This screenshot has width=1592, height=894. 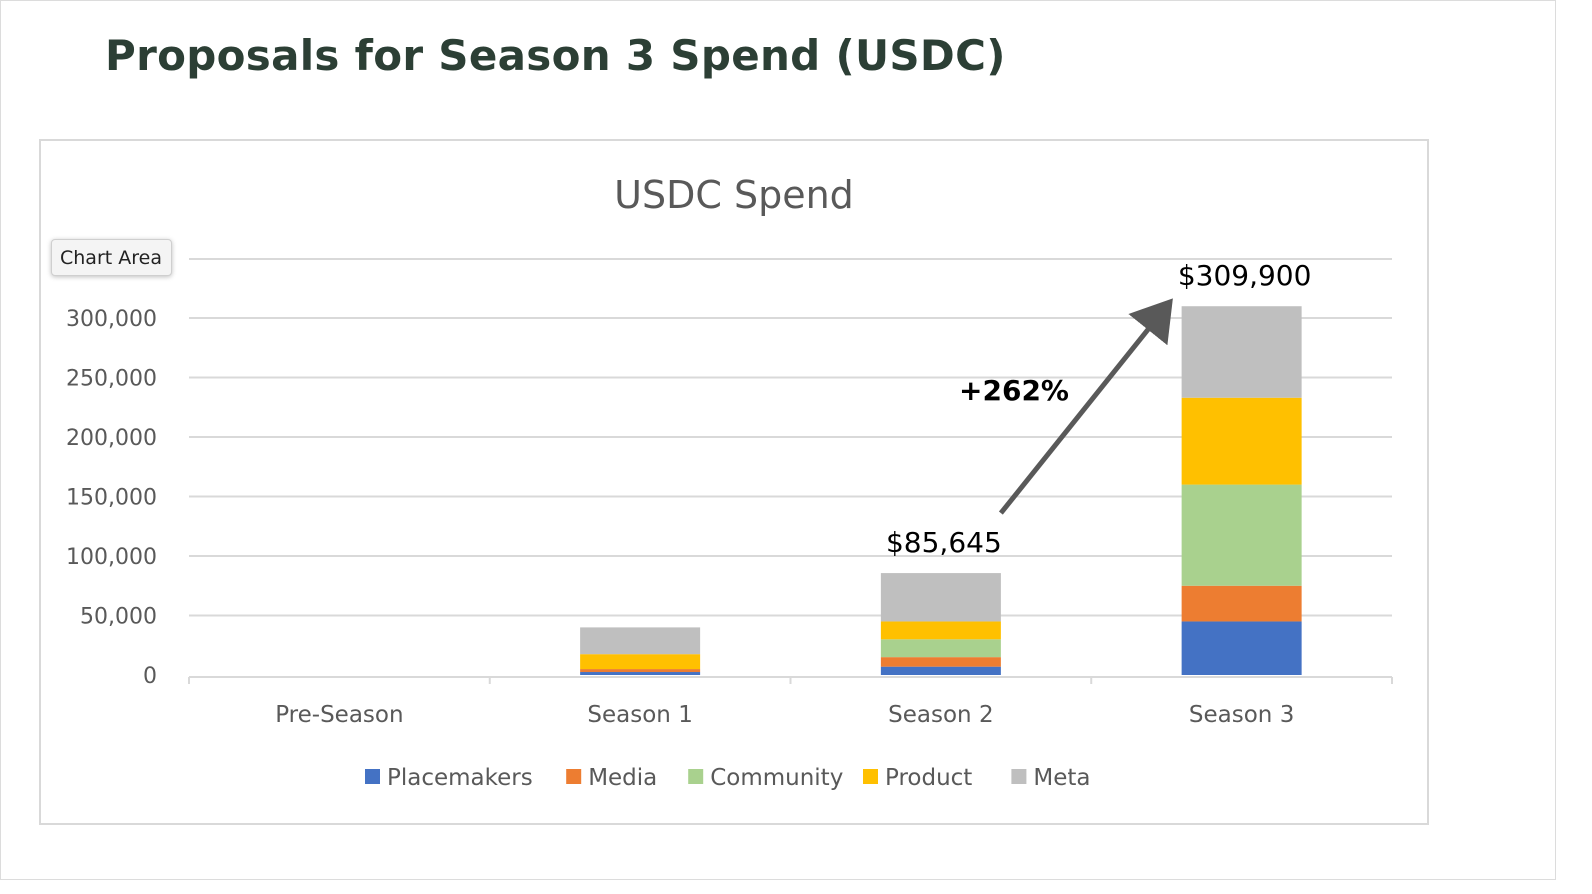 What do you see at coordinates (928, 778) in the screenshot?
I see `legend-label: Product` at bounding box center [928, 778].